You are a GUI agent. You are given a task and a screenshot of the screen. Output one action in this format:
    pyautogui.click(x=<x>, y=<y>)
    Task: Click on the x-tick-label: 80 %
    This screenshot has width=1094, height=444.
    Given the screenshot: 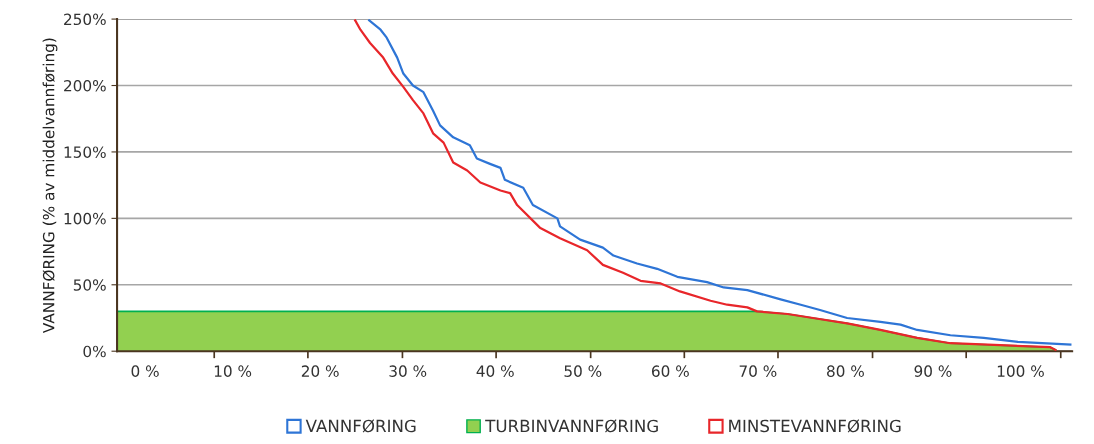 What is the action you would take?
    pyautogui.click(x=845, y=371)
    